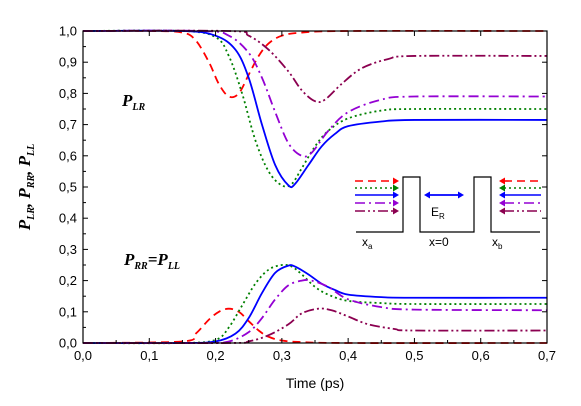 The image size is (581, 406). Describe the element at coordinates (68, 218) in the screenshot. I see `y-tick-label: 0,4` at that location.